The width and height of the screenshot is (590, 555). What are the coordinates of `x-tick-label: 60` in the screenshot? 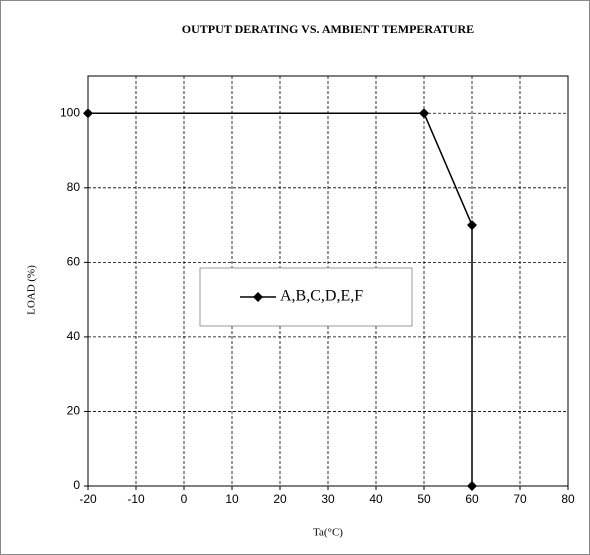 It's located at (472, 499).